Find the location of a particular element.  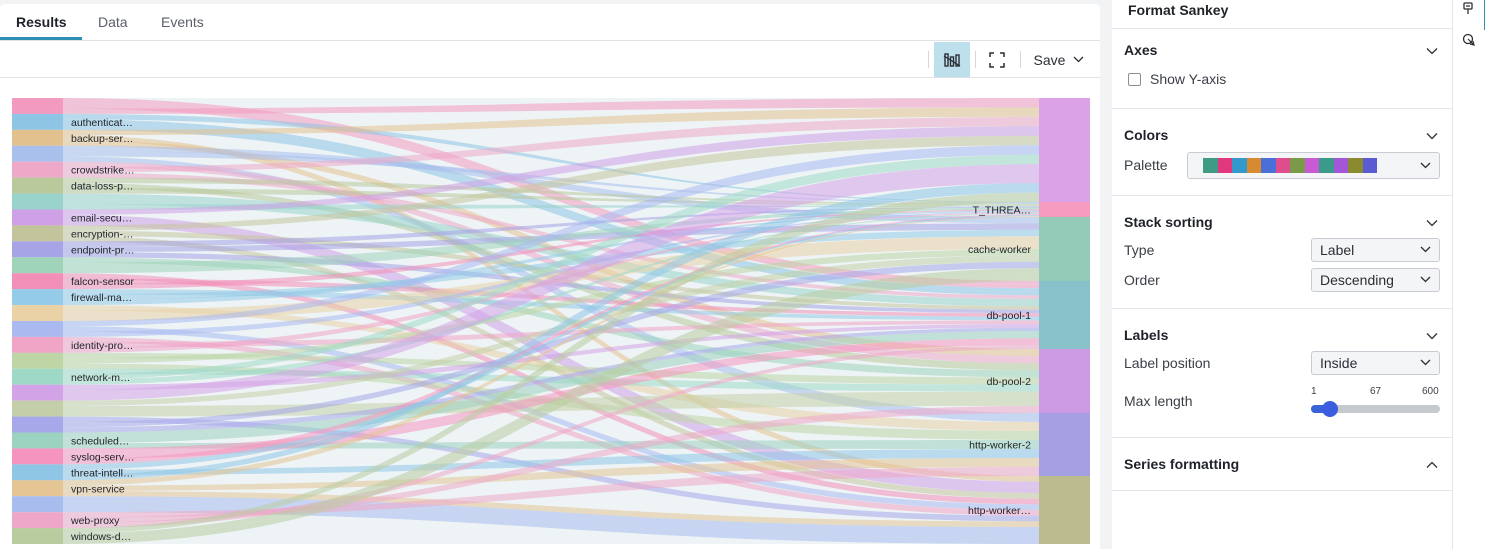

fullscreen-button is located at coordinates (997, 59).